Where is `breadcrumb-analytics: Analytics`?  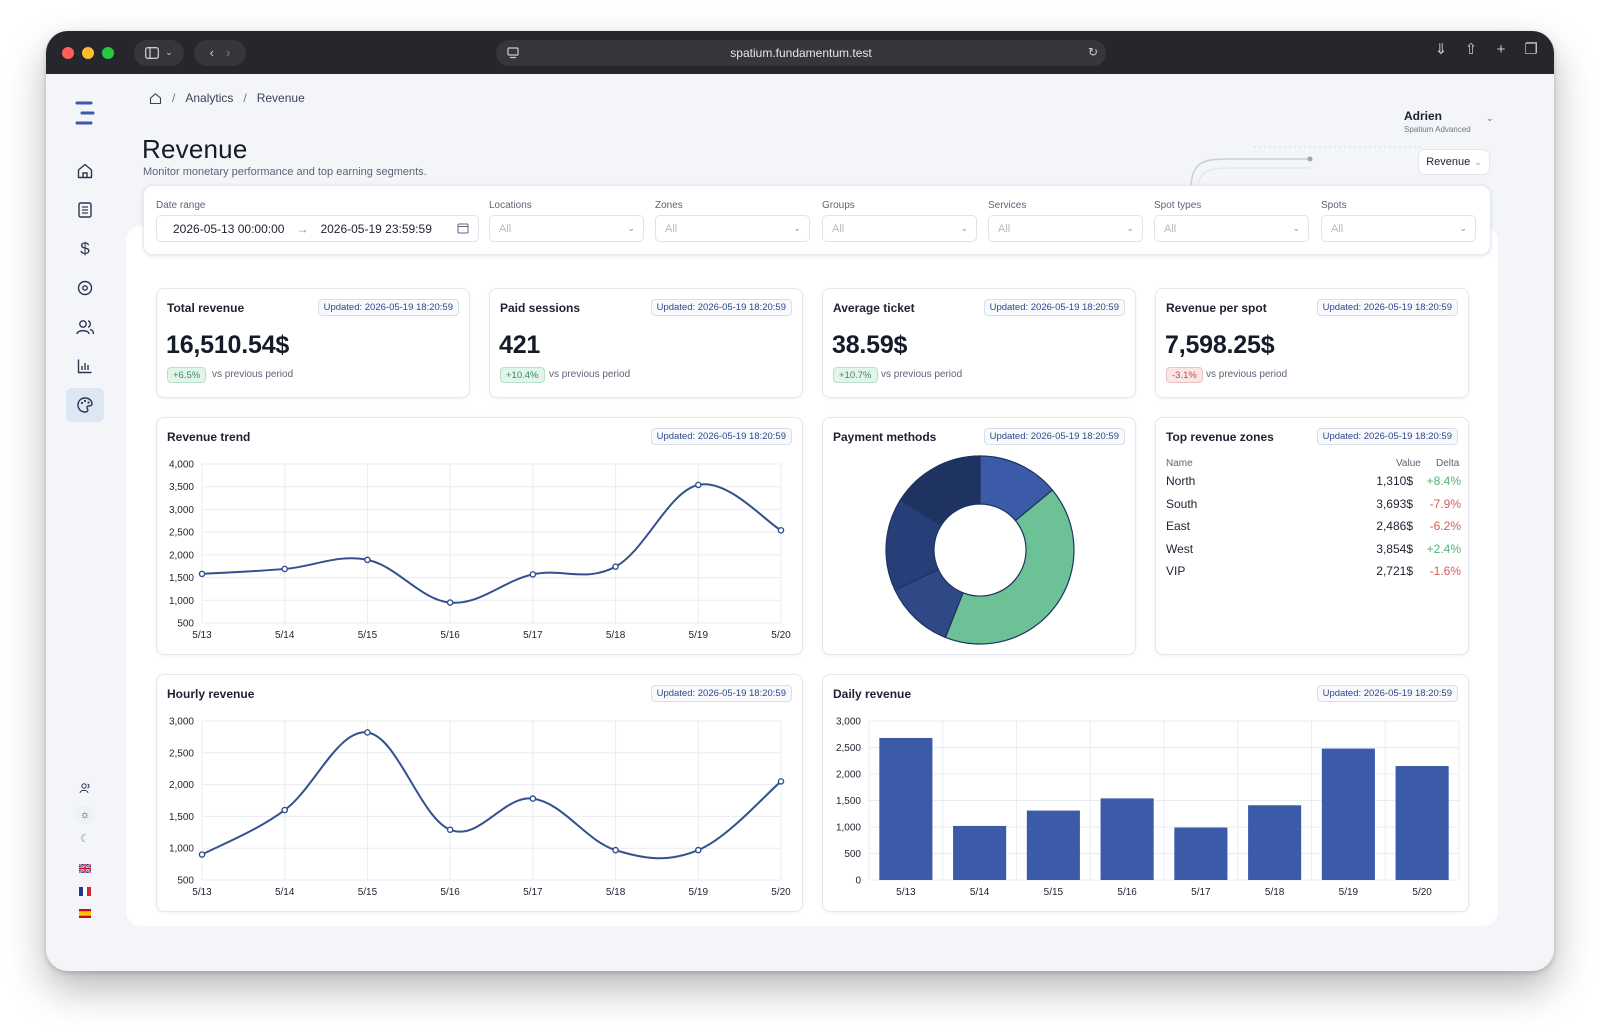 breadcrumb-analytics: Analytics is located at coordinates (209, 98).